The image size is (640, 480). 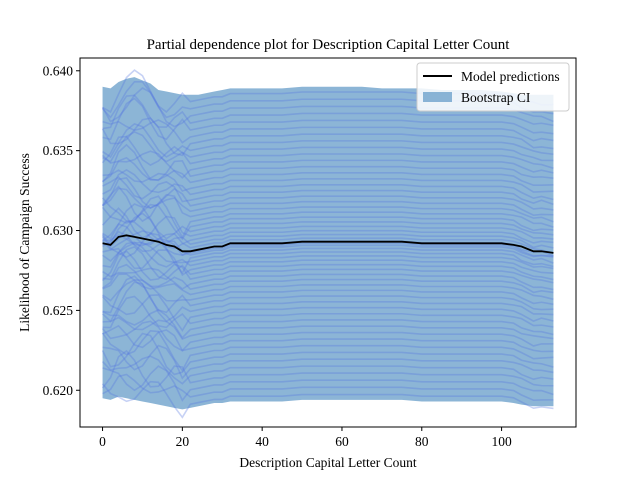 What do you see at coordinates (437, 97) in the screenshot?
I see `legend-patch-swatch` at bounding box center [437, 97].